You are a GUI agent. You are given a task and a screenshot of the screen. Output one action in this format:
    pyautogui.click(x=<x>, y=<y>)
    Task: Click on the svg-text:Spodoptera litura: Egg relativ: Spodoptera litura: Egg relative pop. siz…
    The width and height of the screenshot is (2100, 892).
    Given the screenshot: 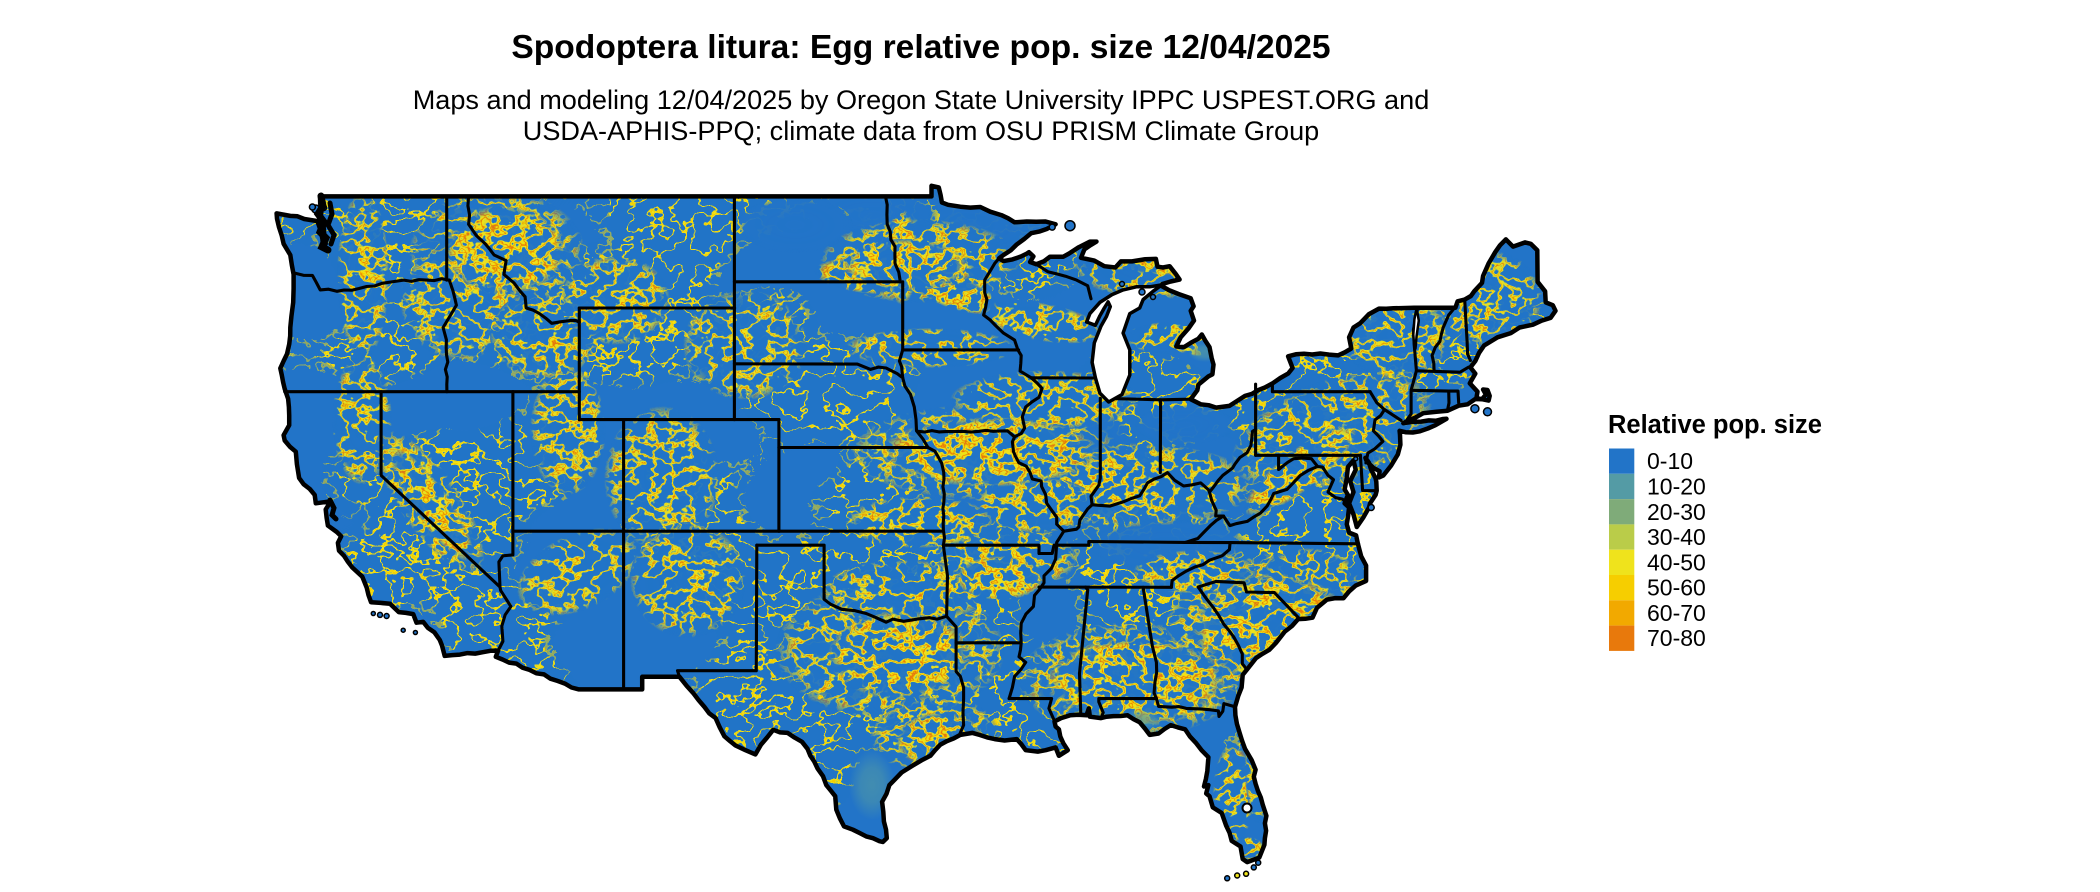 What is the action you would take?
    pyautogui.click(x=920, y=47)
    